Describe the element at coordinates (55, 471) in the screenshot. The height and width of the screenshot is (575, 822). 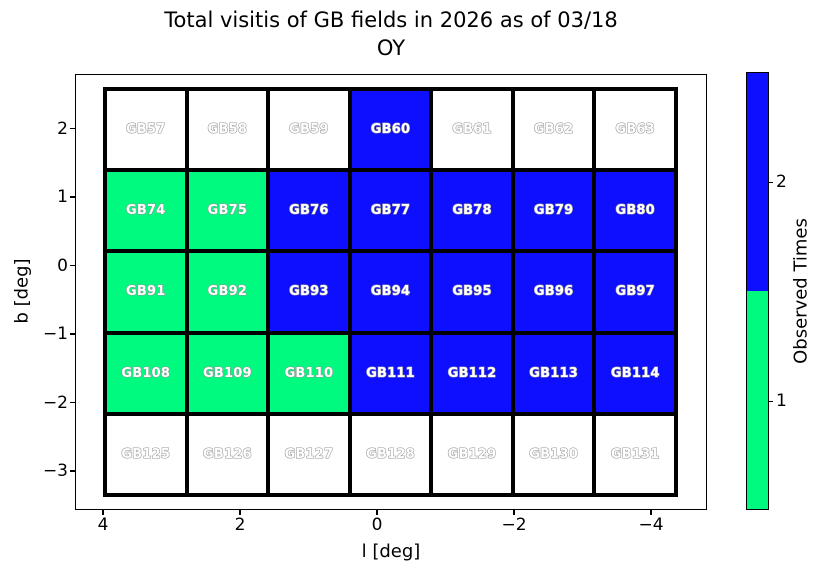
I see `y-tick-label-neg3: −3` at that location.